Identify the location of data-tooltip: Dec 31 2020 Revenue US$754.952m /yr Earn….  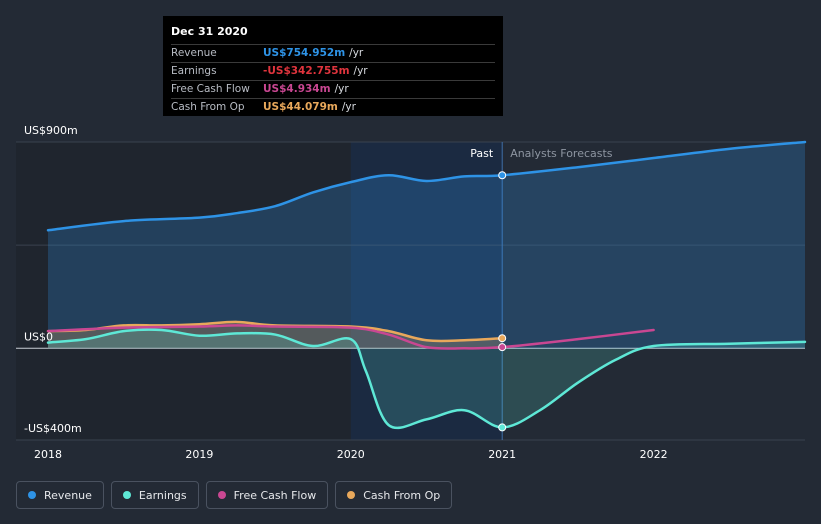
(333, 66).